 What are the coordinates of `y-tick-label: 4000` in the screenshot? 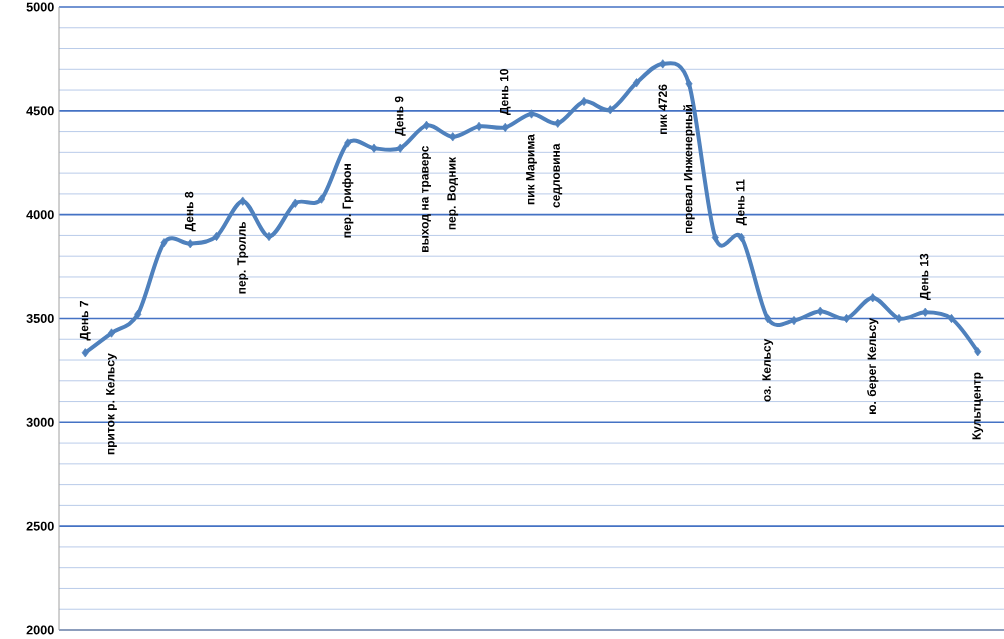 It's located at (40, 215).